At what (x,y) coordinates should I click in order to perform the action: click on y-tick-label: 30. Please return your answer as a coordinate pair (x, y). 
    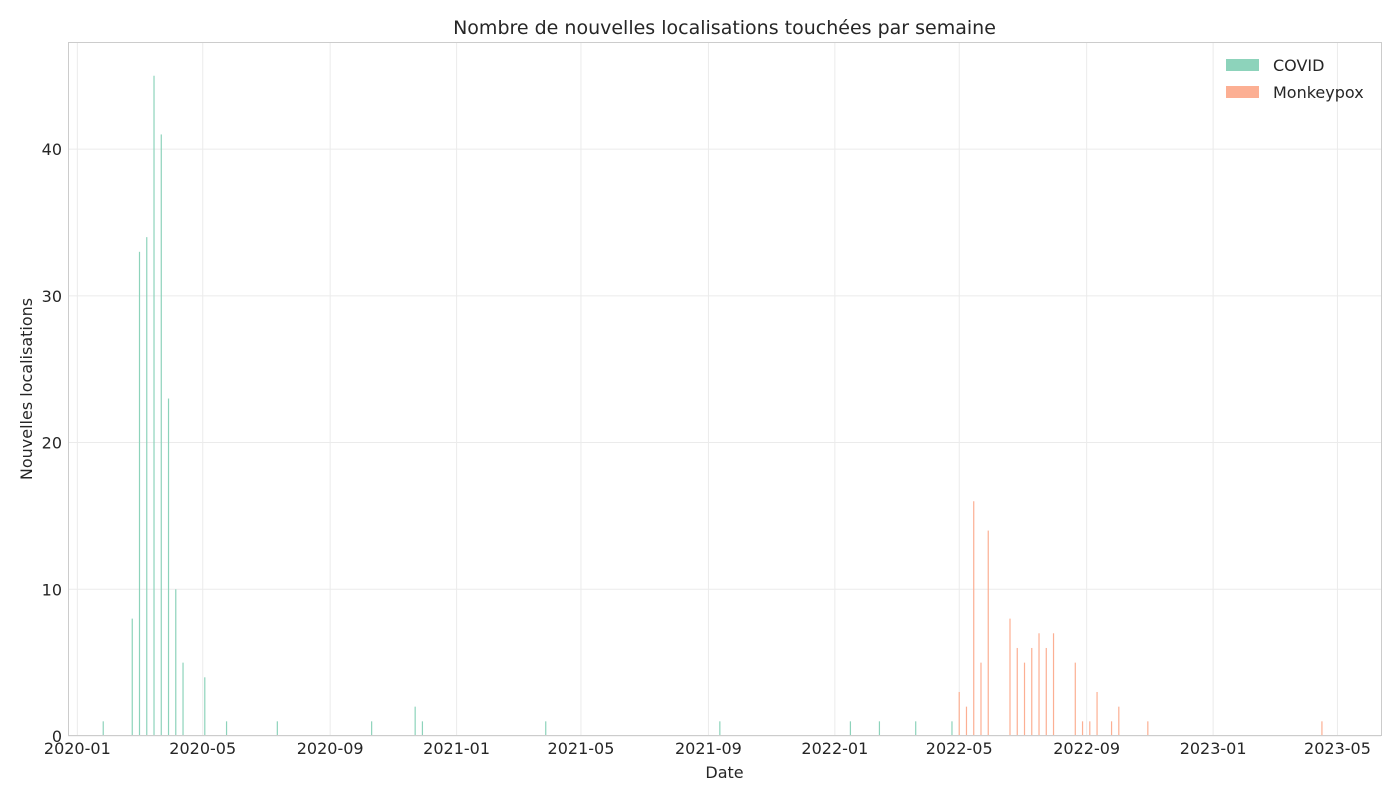
    Looking at the image, I should click on (52, 296).